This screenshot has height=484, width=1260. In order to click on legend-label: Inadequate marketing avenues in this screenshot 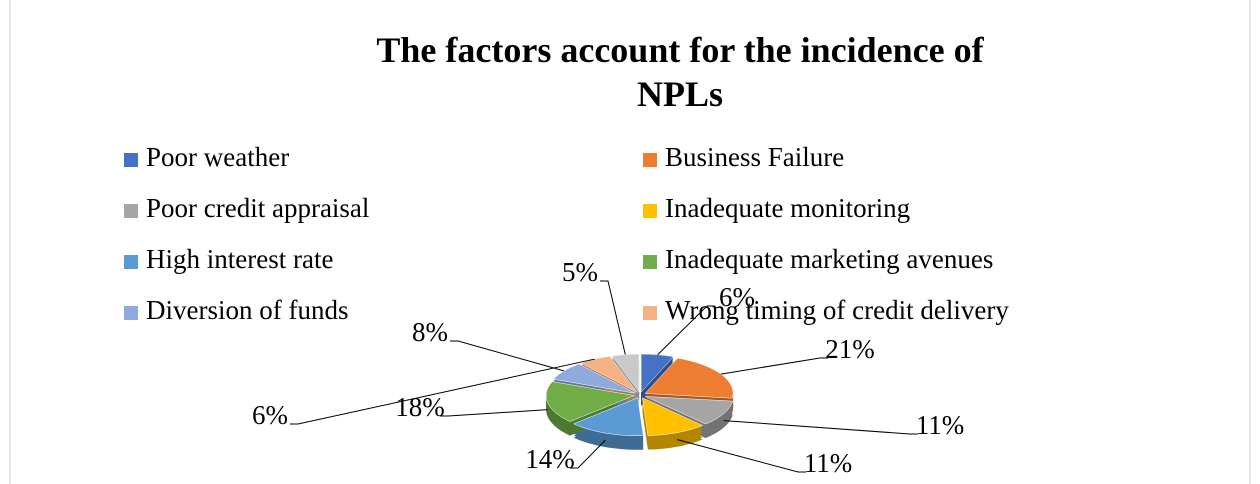, I will do `click(829, 259)`.